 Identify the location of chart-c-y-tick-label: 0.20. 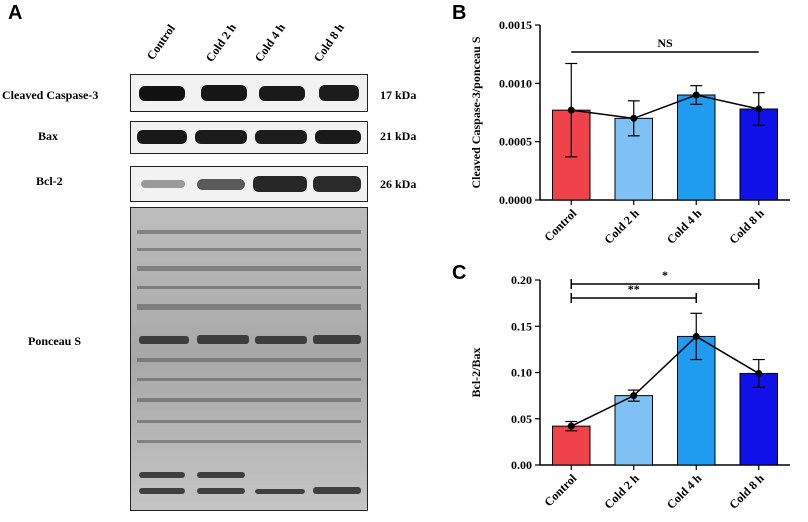
(521, 280).